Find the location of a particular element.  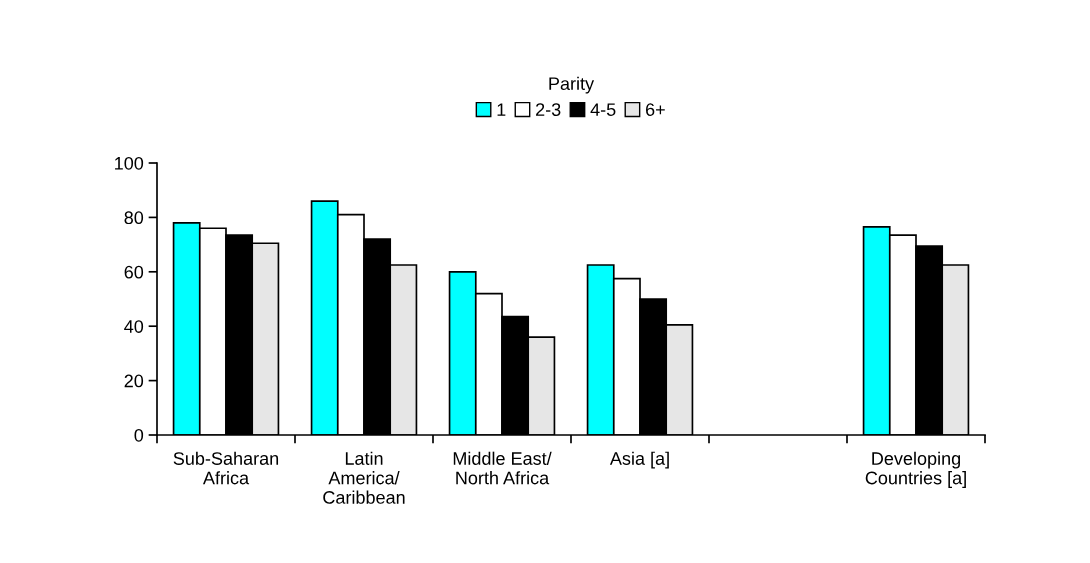

legend-label: 4-5 is located at coordinates (603, 109).